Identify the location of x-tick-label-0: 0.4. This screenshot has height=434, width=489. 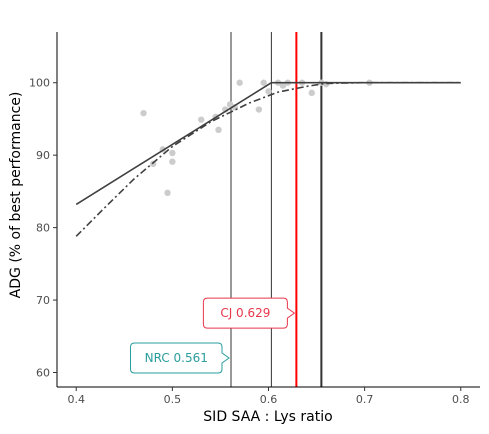
(76, 399).